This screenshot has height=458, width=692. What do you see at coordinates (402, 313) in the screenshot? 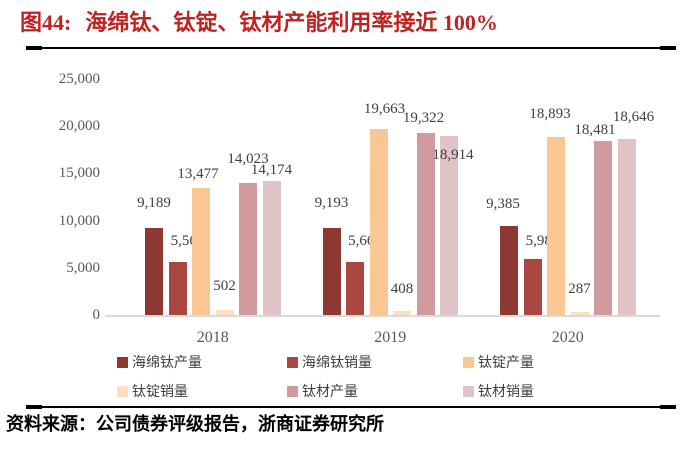
I see `bar-钛锭销量-2019` at bounding box center [402, 313].